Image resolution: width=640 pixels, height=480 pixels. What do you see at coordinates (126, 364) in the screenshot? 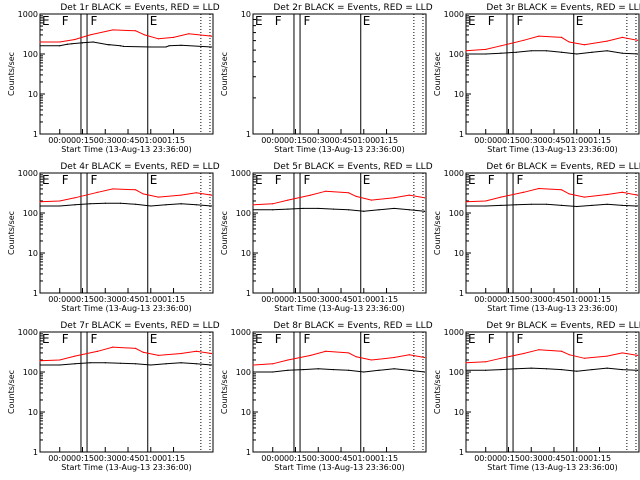
I see `events-series-line` at bounding box center [126, 364].